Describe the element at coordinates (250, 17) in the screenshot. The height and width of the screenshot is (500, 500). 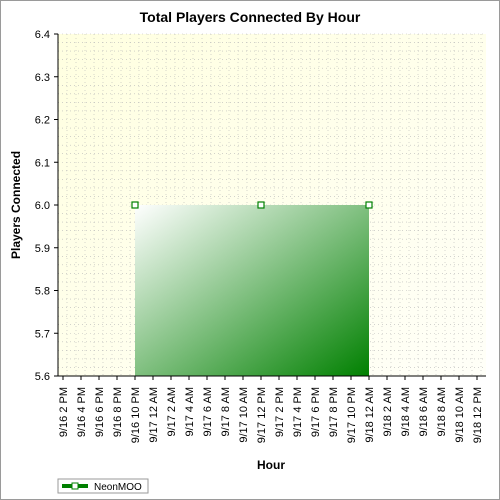
I see `chart-title: Total Players Connected By Hour` at that location.